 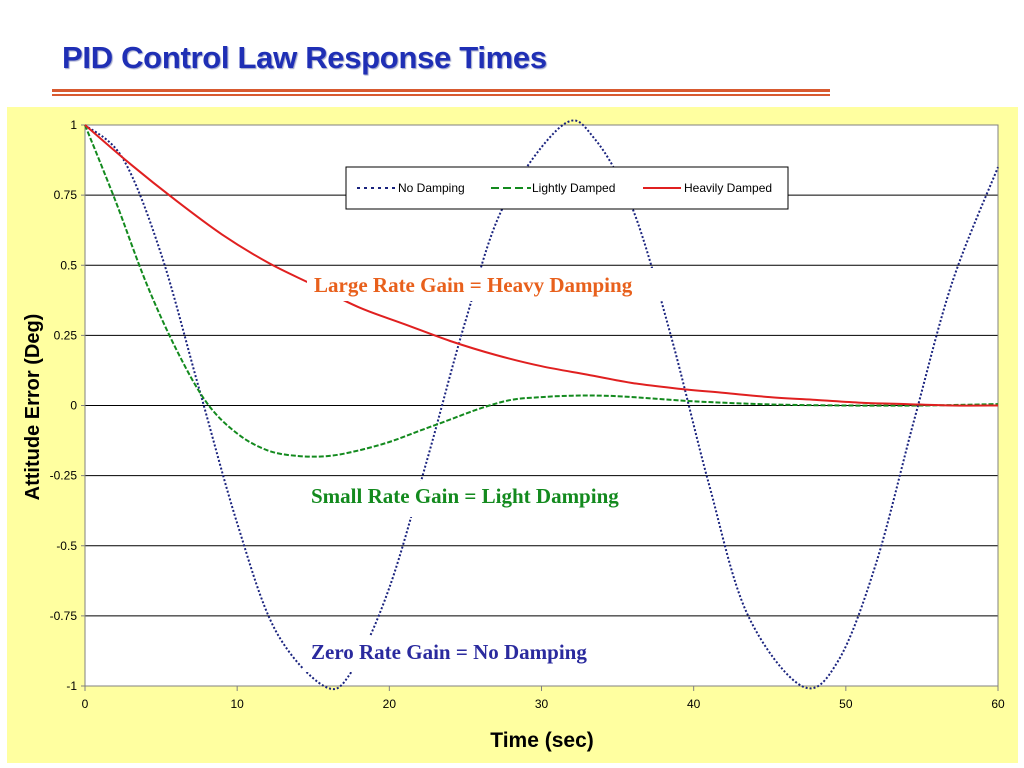 I want to click on y-tick-label: 0.75, so click(x=66, y=195).